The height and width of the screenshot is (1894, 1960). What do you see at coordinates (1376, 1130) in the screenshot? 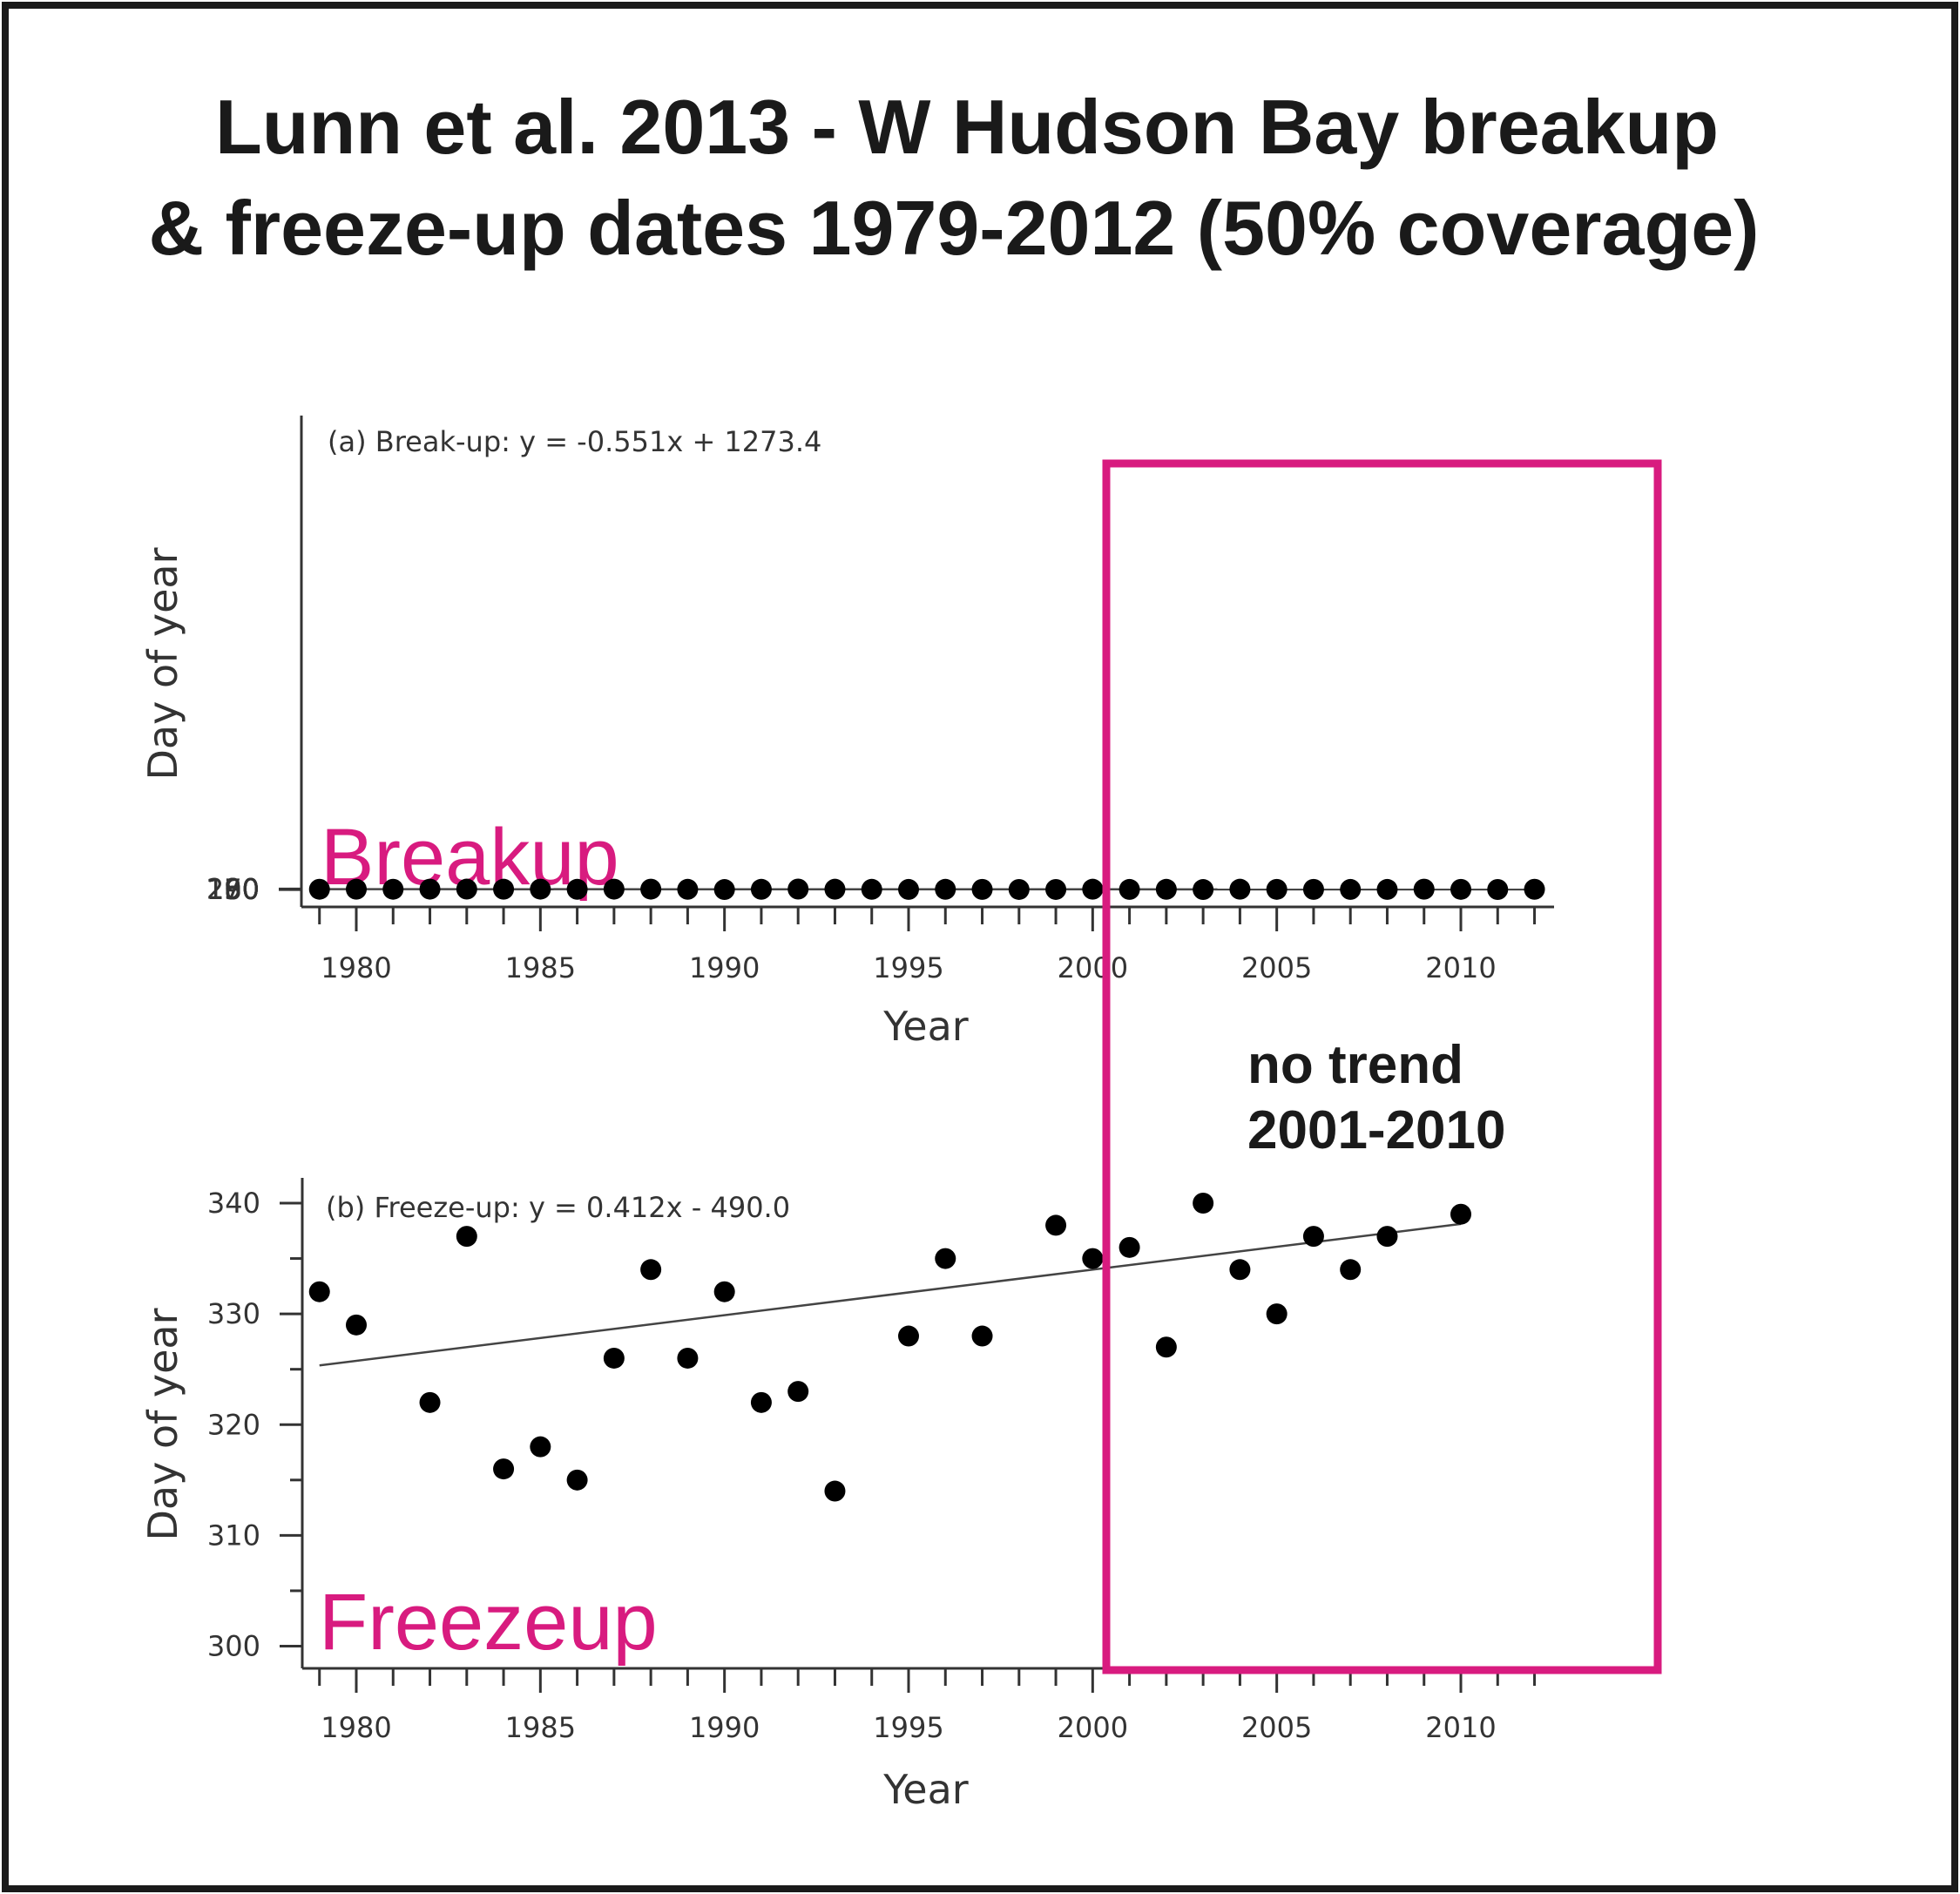
I see `no-trend-period: 2001-2010` at bounding box center [1376, 1130].